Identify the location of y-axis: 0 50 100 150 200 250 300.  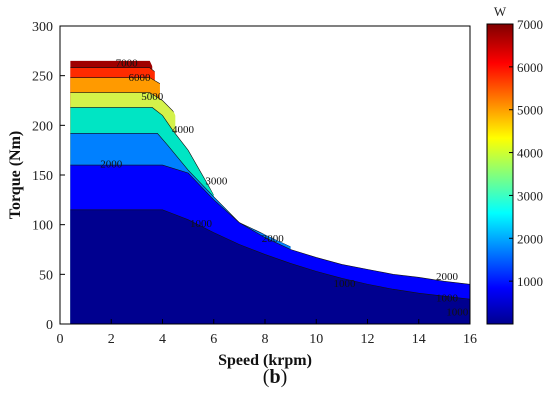
(48, 176).